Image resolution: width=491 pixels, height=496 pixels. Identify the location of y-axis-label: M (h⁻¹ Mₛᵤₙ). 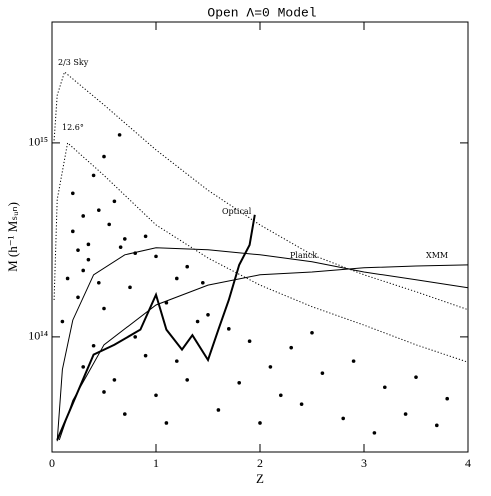
(12, 237).